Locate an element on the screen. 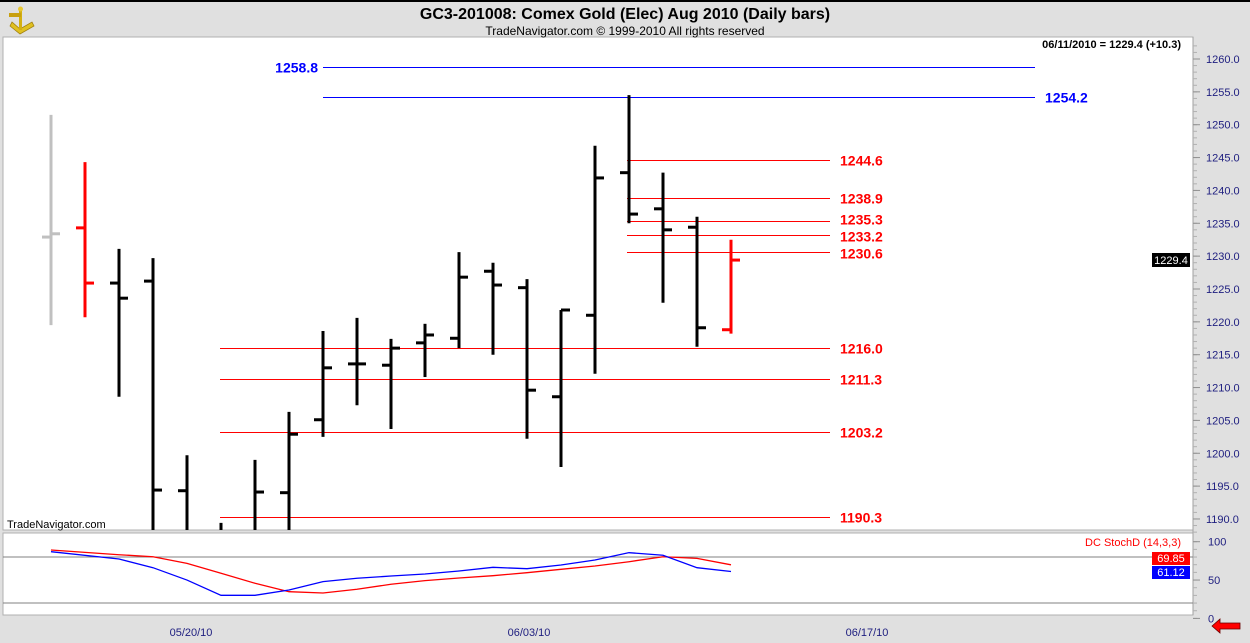 The image size is (1250, 643). last-price-label: 1229.4 is located at coordinates (1171, 261).